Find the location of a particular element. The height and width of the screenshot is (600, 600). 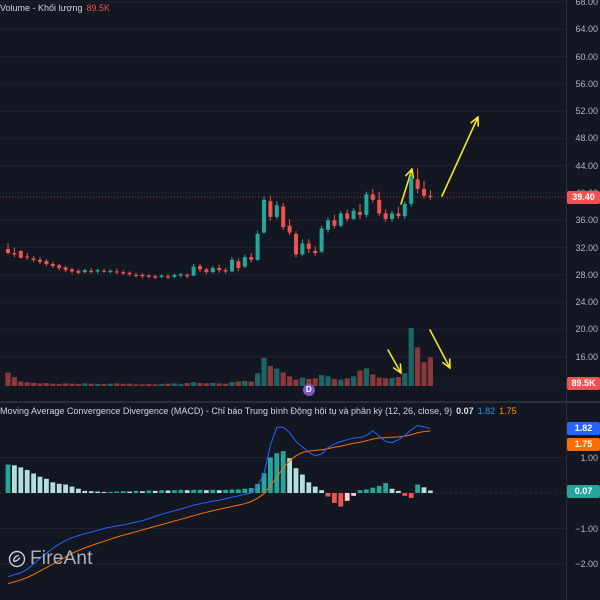

volume-series is located at coordinates (219, 357).